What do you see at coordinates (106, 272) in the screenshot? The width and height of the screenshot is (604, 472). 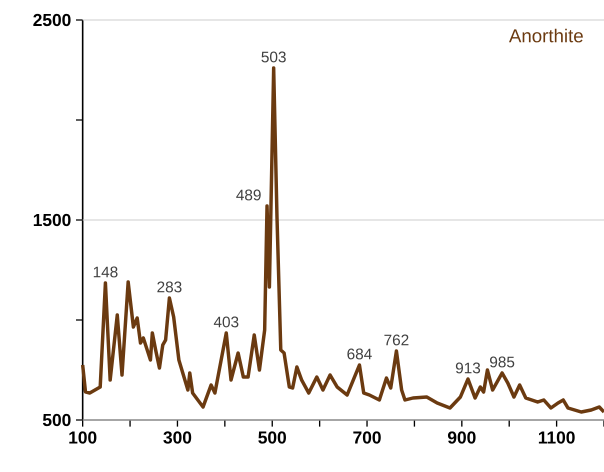 I see `annotation: 148` at bounding box center [106, 272].